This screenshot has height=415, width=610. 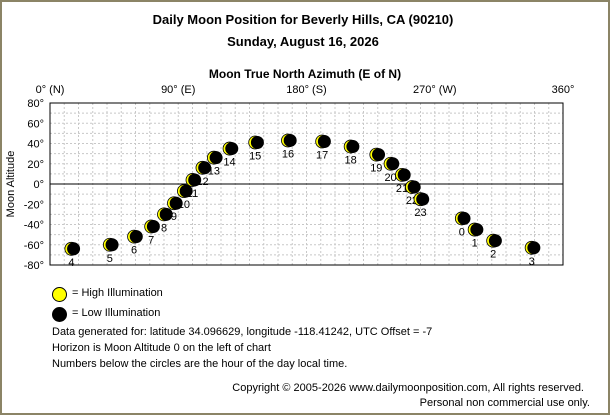 I want to click on moon-point-hour-4: 4, so click(x=72, y=255).